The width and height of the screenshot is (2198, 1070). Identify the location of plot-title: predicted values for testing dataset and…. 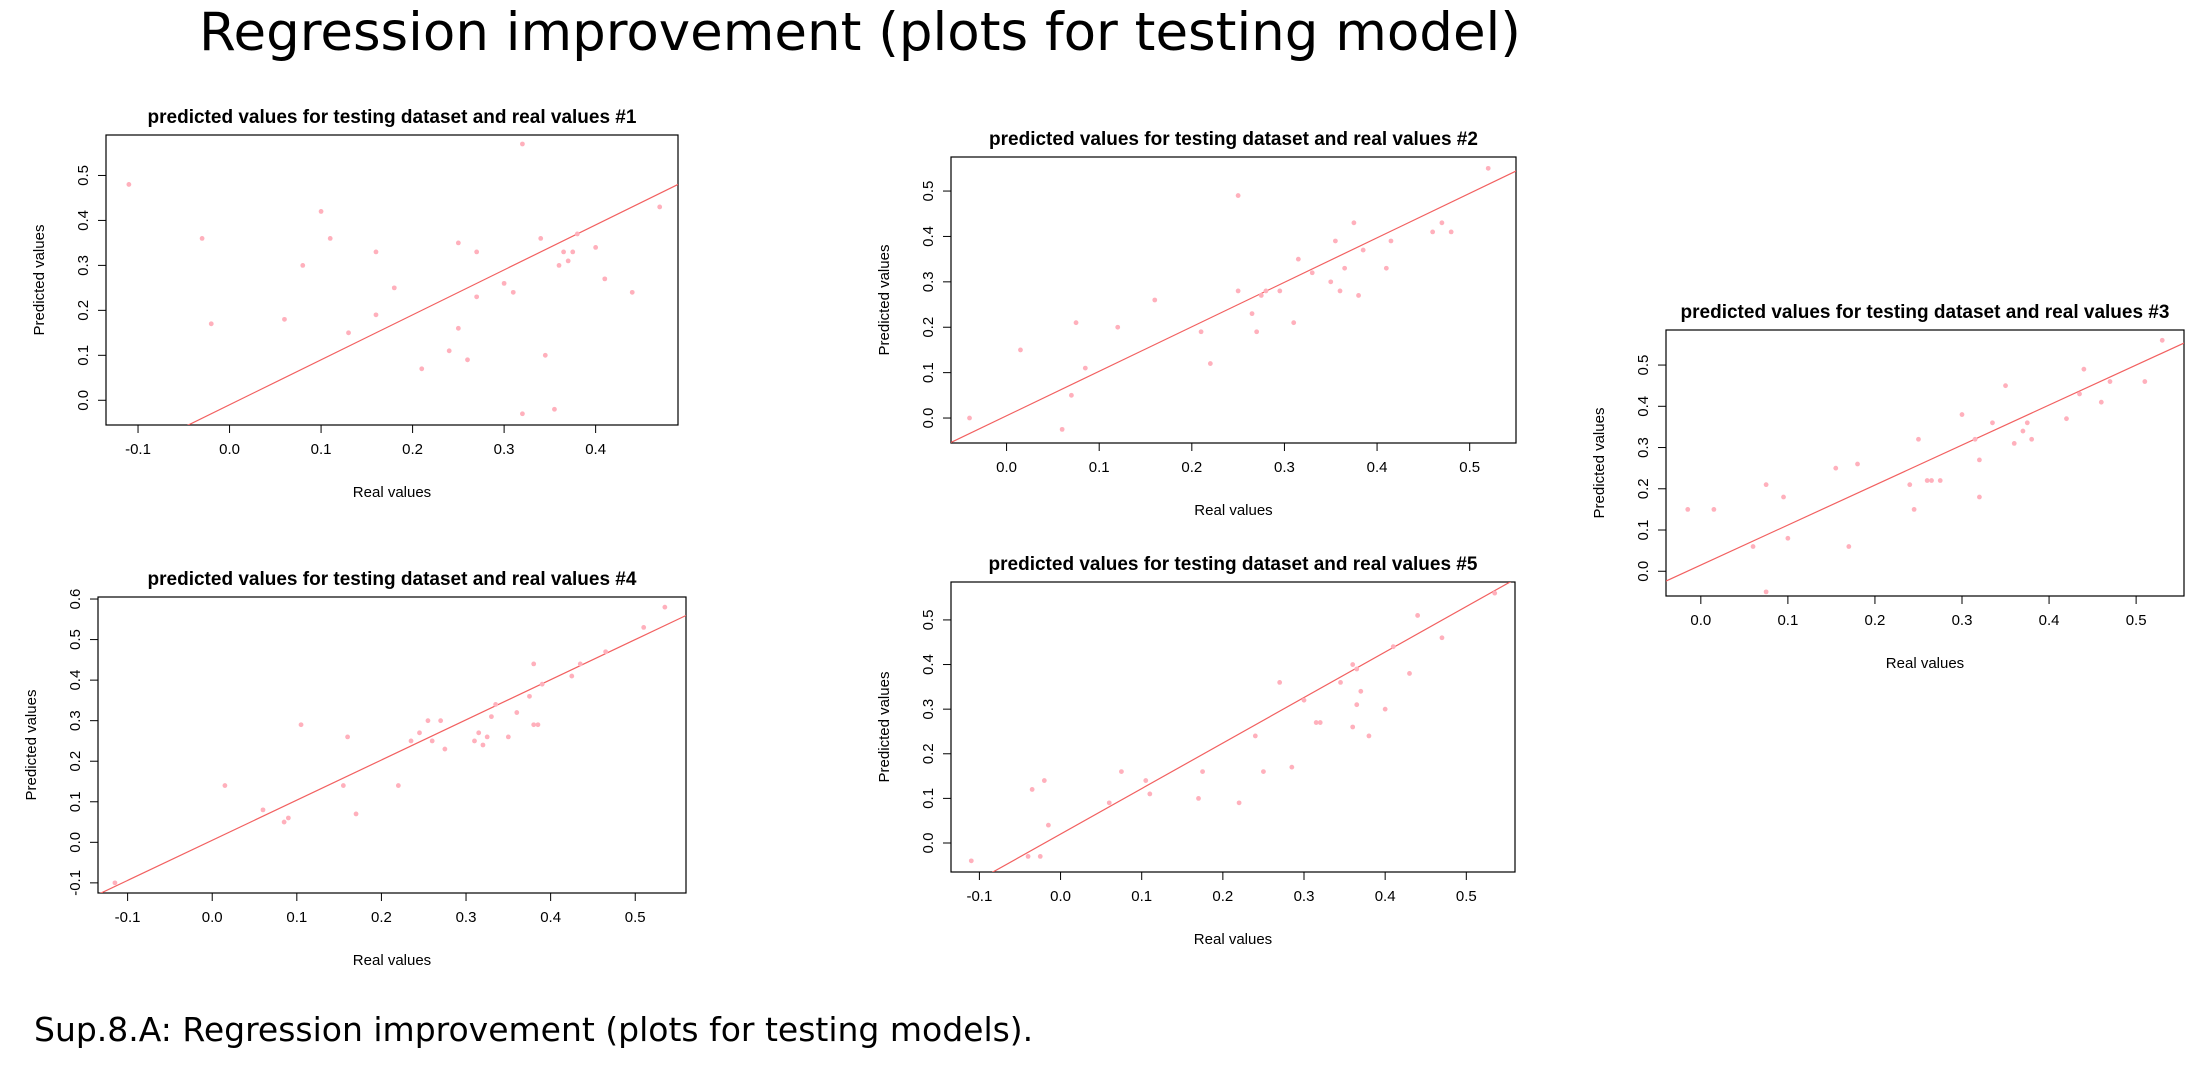
(392, 117).